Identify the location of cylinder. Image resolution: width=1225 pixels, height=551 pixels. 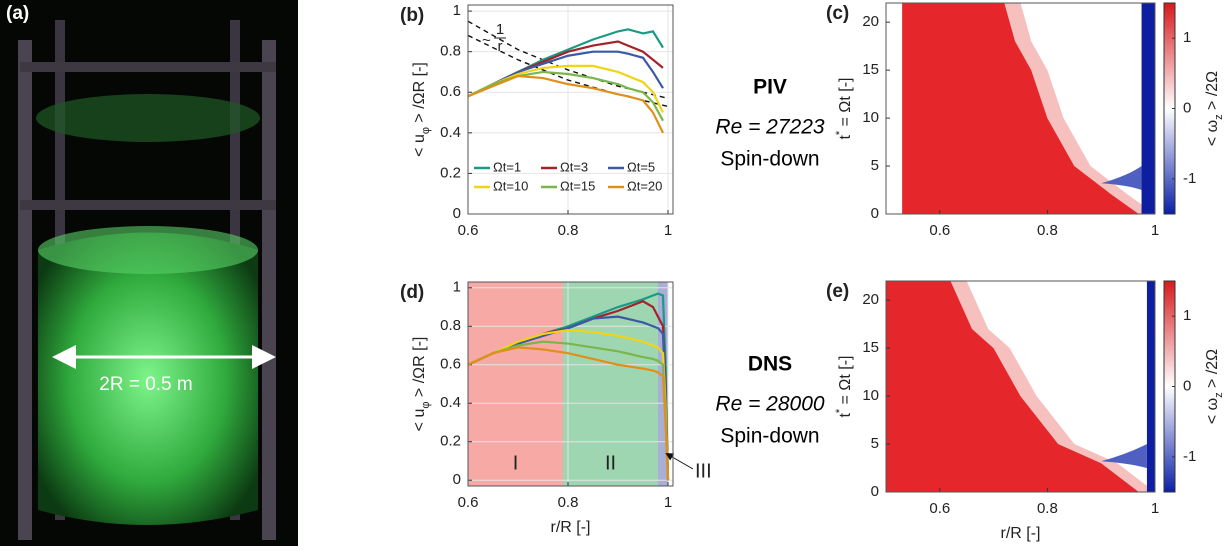
(148, 378).